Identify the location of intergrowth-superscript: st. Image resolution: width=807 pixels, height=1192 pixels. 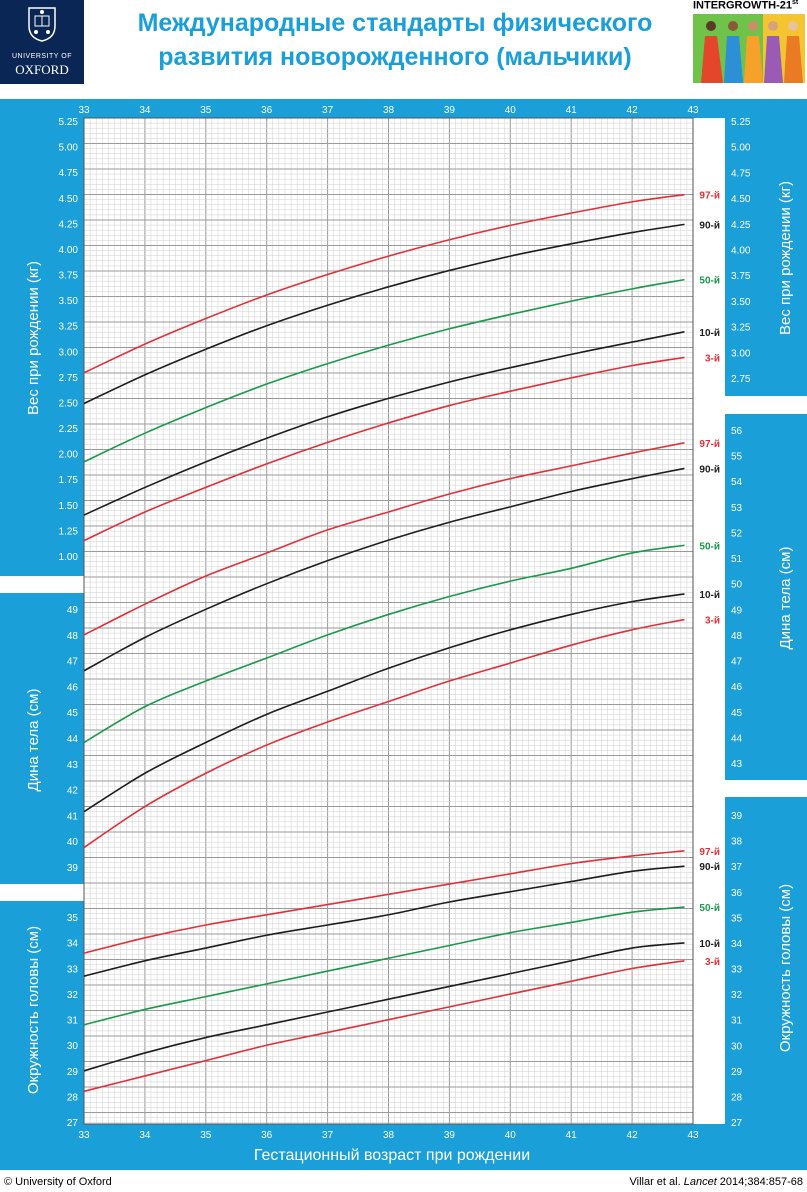
(795, 3).